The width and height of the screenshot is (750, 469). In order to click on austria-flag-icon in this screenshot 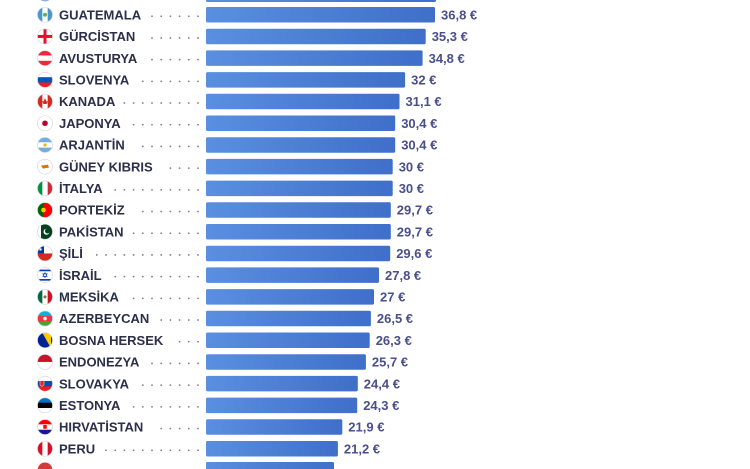, I will do `click(45, 58)`.